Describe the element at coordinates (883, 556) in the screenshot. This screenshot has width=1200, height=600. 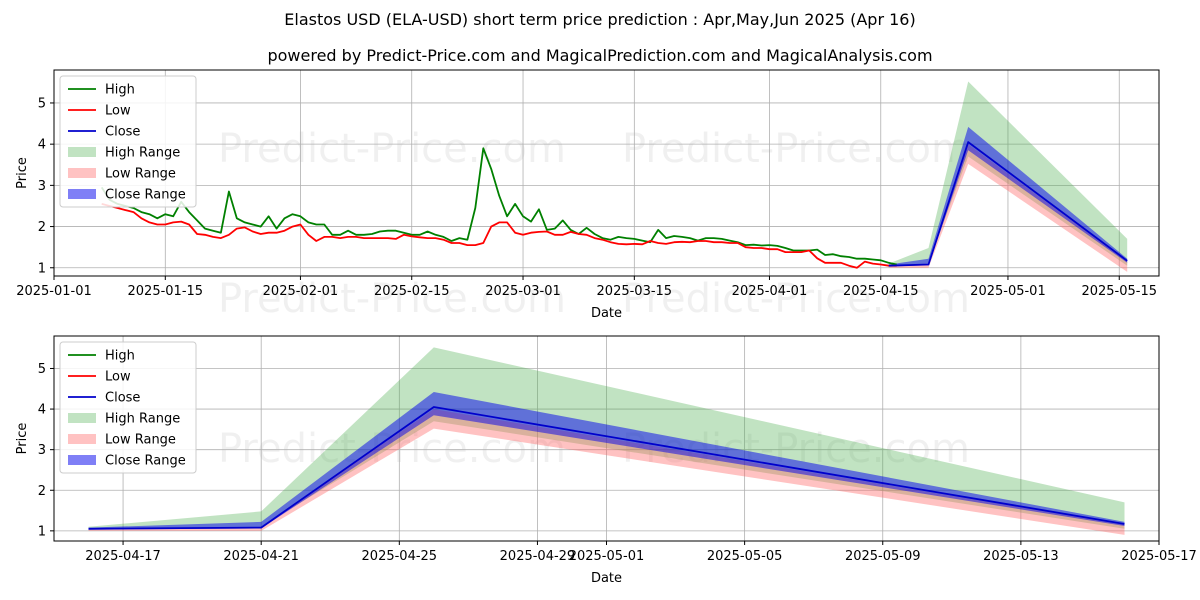
I see `x-tick-label: 2025-05-09` at that location.